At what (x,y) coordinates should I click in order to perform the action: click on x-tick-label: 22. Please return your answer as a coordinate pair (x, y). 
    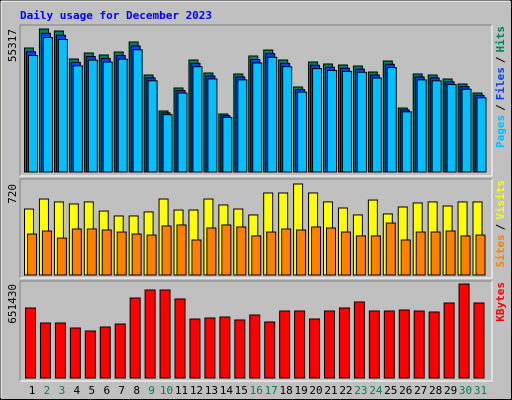
    Looking at the image, I should click on (345, 390).